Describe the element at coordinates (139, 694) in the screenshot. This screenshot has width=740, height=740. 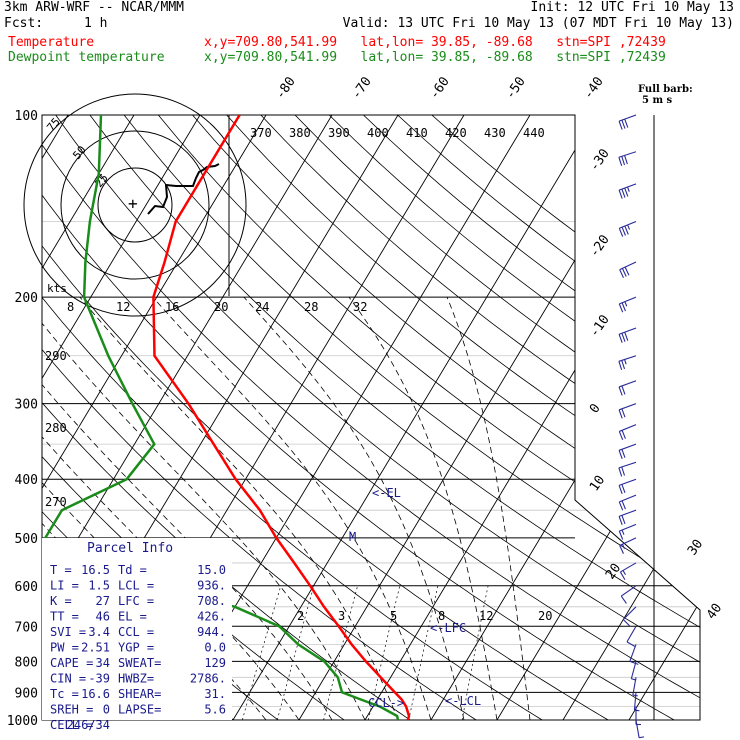
I see `parcel-key2: SHEAR=` at that location.